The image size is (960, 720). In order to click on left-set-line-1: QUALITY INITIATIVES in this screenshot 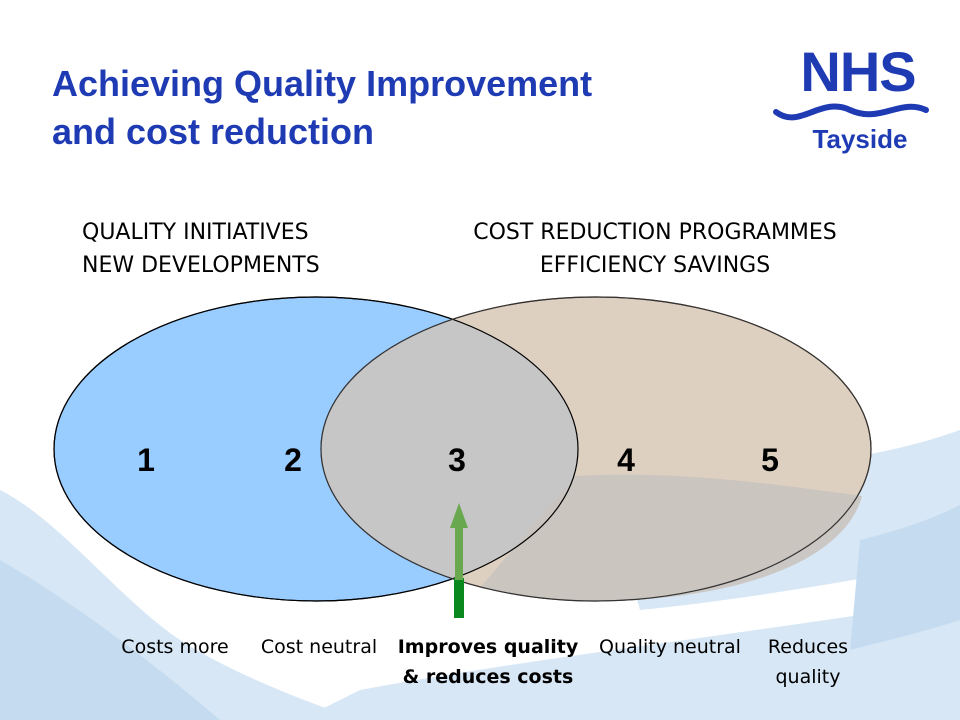, I will do `click(195, 232)`.